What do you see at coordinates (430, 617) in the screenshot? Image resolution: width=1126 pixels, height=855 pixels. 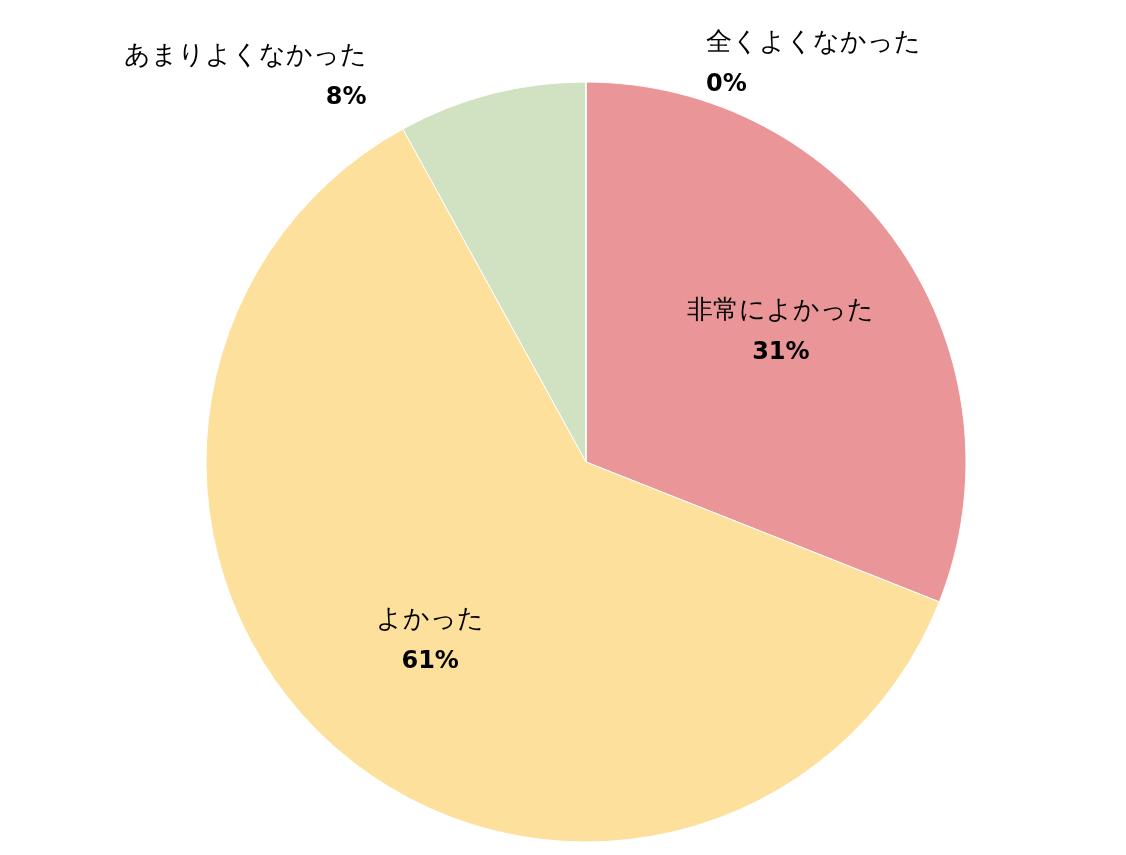 I see `slice-label: よかった` at bounding box center [430, 617].